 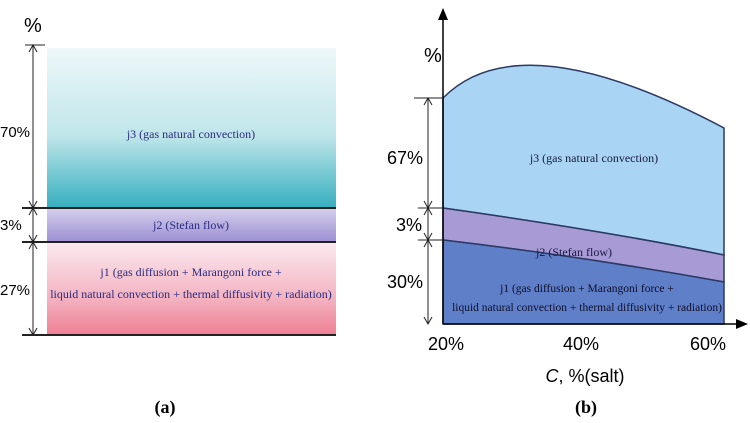 I want to click on segment-label-j2-b: 3%, so click(x=409, y=225).